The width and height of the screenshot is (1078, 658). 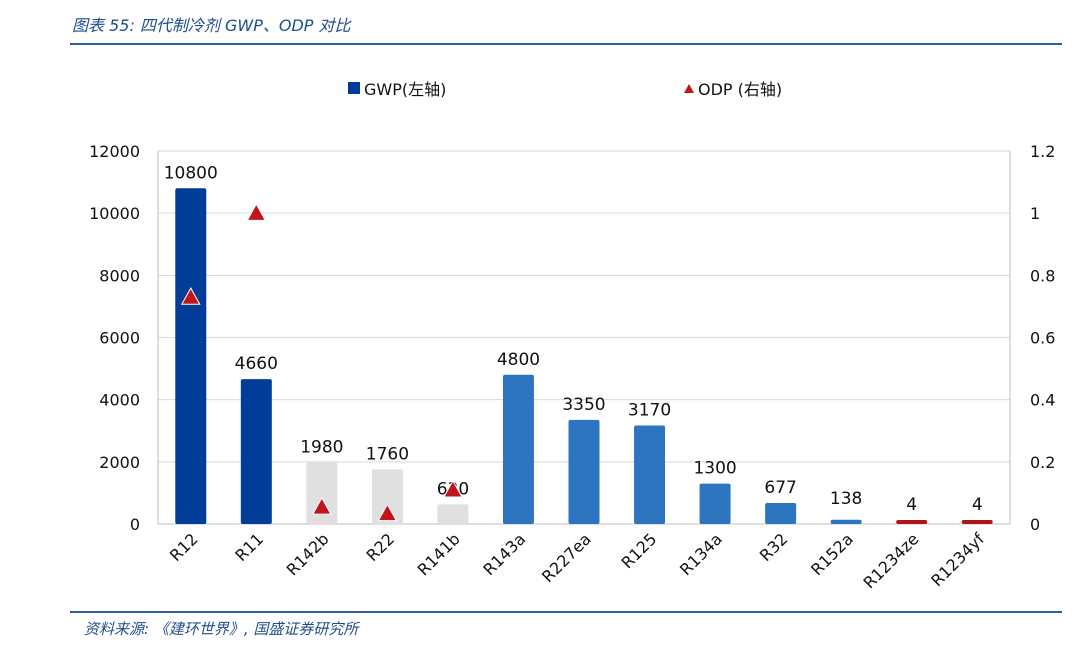 I want to click on legend-odp-label: ODP (右轴), so click(x=740, y=89).